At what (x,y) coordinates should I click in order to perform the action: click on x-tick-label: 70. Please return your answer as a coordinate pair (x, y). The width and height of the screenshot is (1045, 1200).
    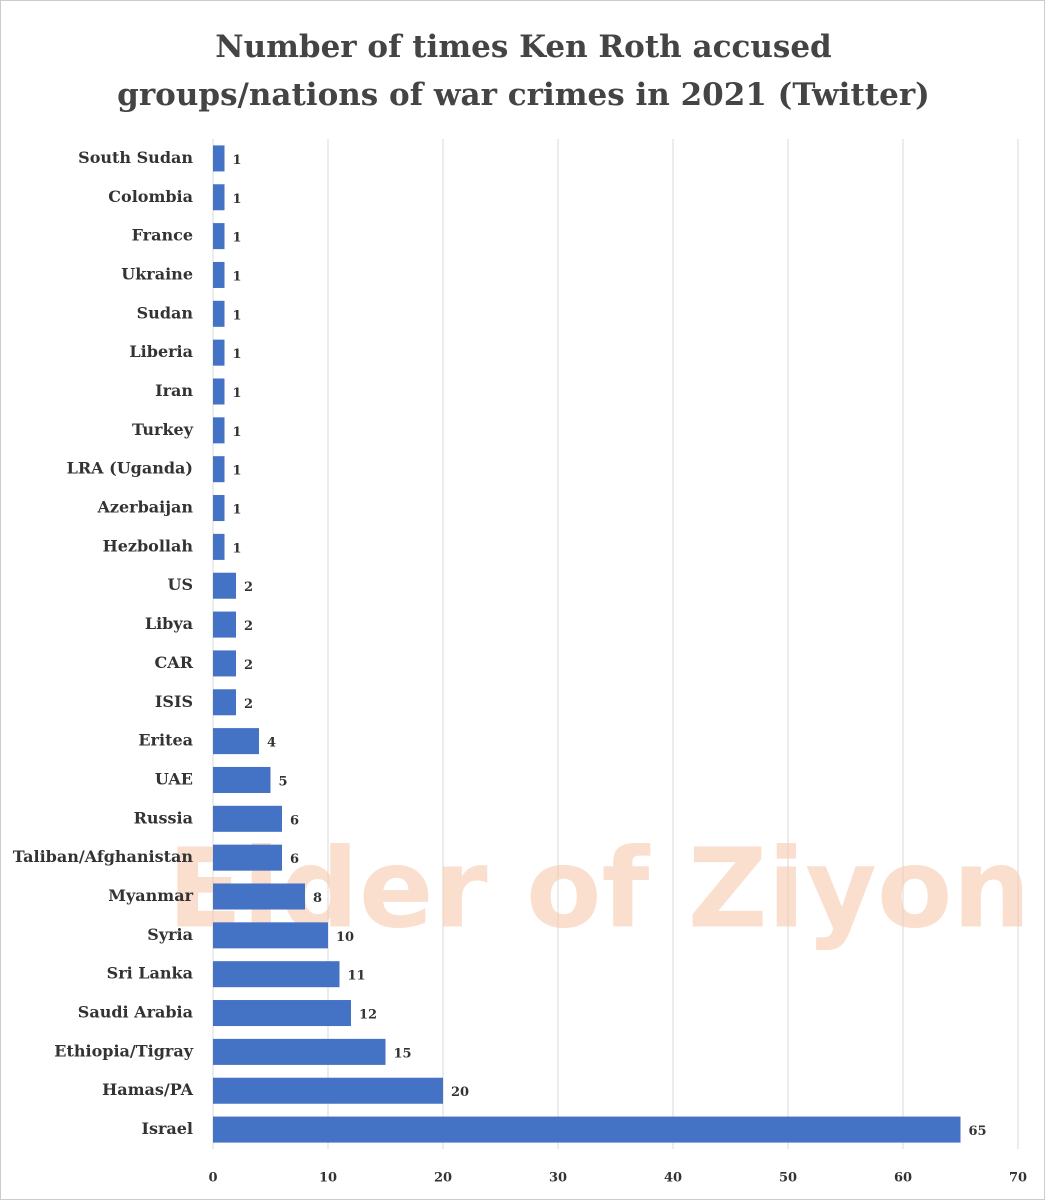
    Looking at the image, I should click on (1018, 1178).